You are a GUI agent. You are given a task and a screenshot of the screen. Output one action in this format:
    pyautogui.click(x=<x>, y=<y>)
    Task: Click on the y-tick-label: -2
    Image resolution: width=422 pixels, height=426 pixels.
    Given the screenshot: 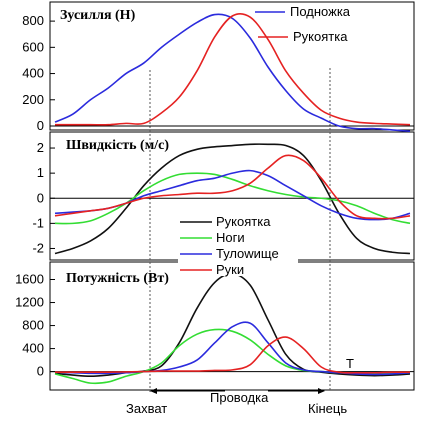 What is the action you would take?
    pyautogui.click(x=38, y=247)
    